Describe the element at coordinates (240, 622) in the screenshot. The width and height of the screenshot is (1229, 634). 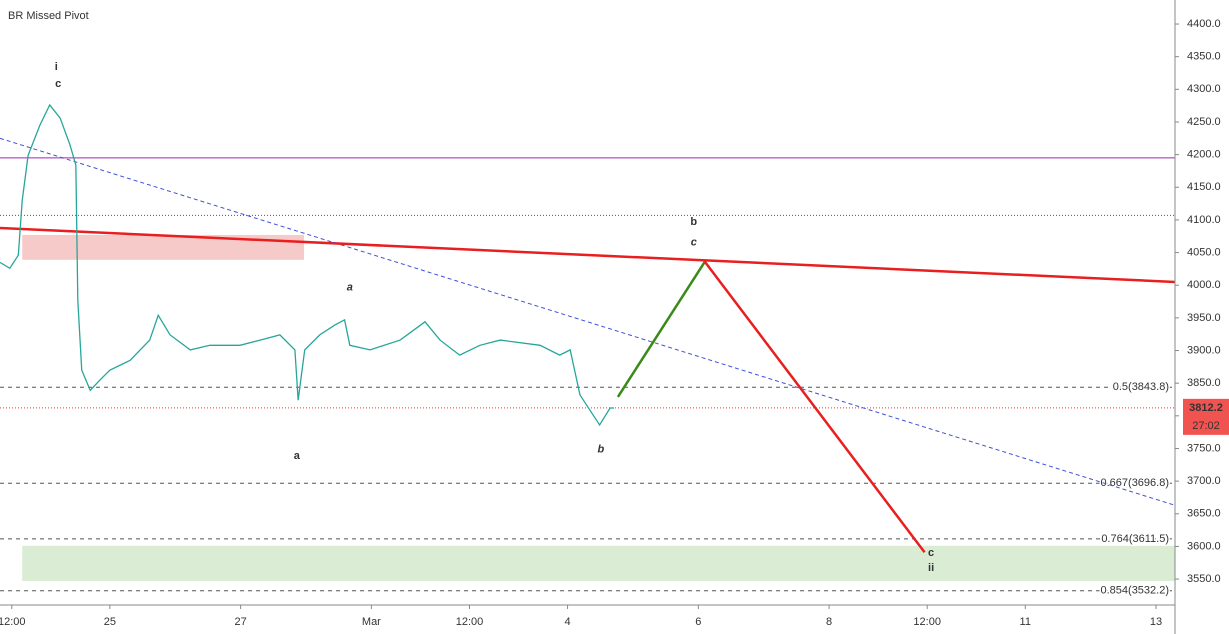
I see `x-tick-label: 27` at that location.